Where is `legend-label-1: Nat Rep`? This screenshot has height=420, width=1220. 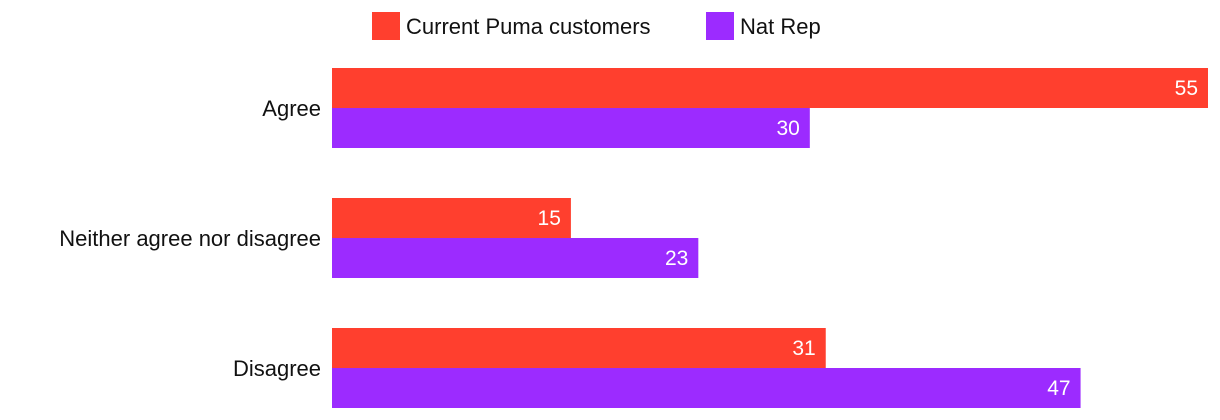
legend-label-1: Nat Rep is located at coordinates (780, 26).